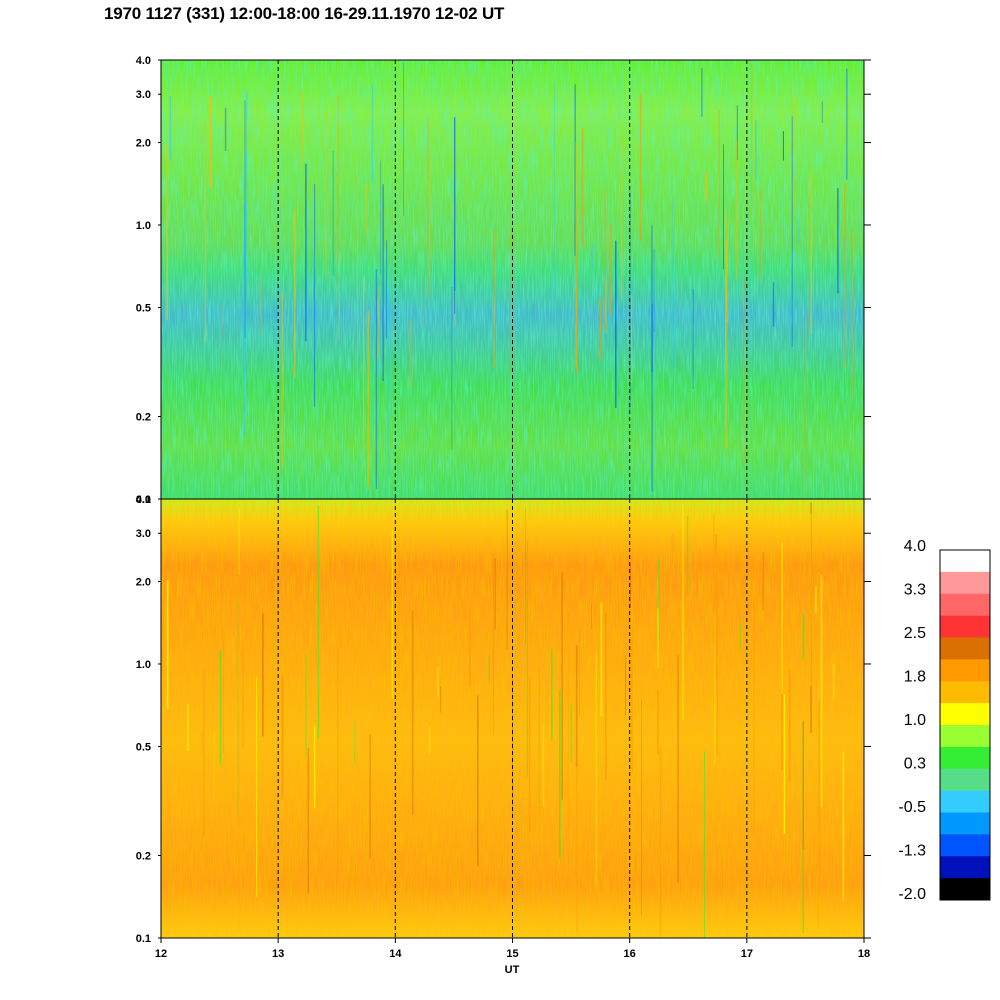 The height and width of the screenshot is (1000, 1000). What do you see at coordinates (912, 807) in the screenshot?
I see `colorbar-label: -0.5` at bounding box center [912, 807].